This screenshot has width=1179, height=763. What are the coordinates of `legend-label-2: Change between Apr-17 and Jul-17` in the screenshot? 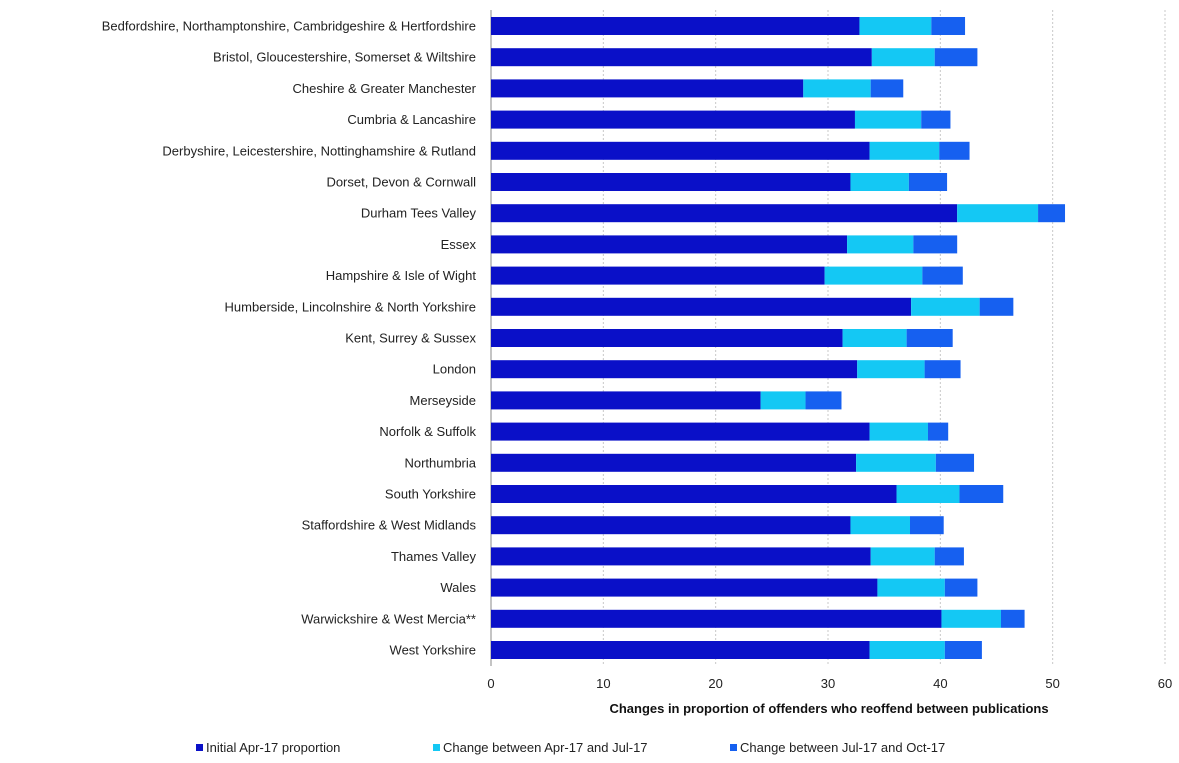 It's located at (545, 747).